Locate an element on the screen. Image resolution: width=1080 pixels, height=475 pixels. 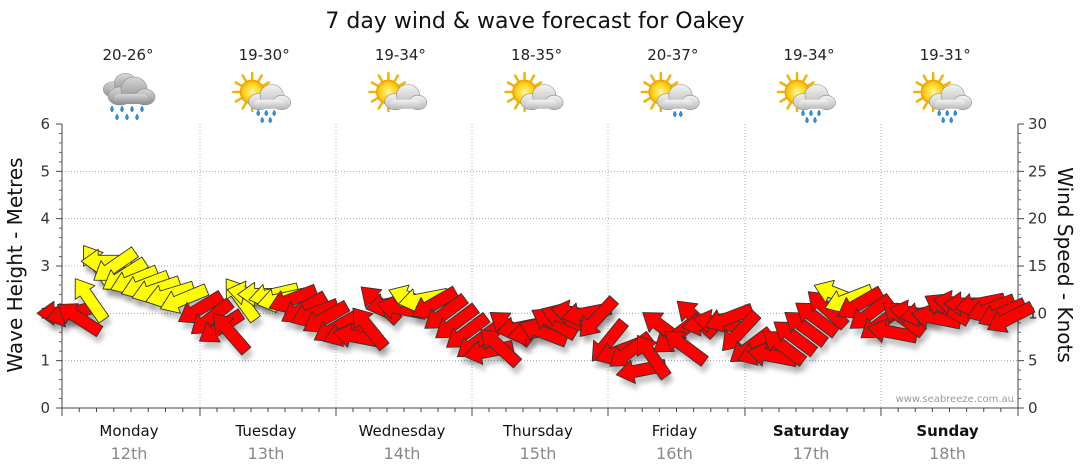
left-tick-label: 3 is located at coordinates (45, 266).